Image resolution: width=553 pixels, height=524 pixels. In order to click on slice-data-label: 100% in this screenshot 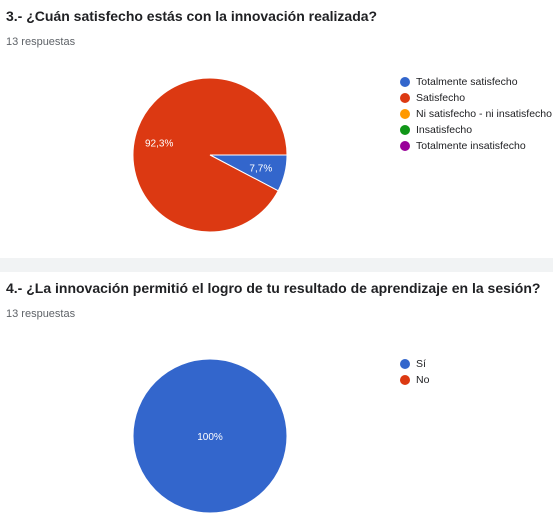, I will do `click(210, 437)`.